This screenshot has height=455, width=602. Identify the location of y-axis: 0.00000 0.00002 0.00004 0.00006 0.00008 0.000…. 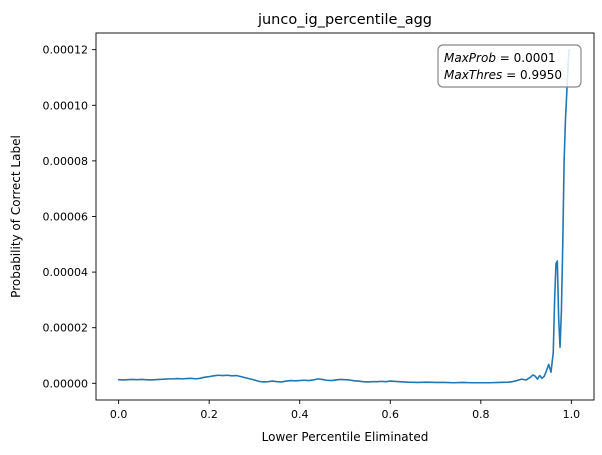
(69, 217).